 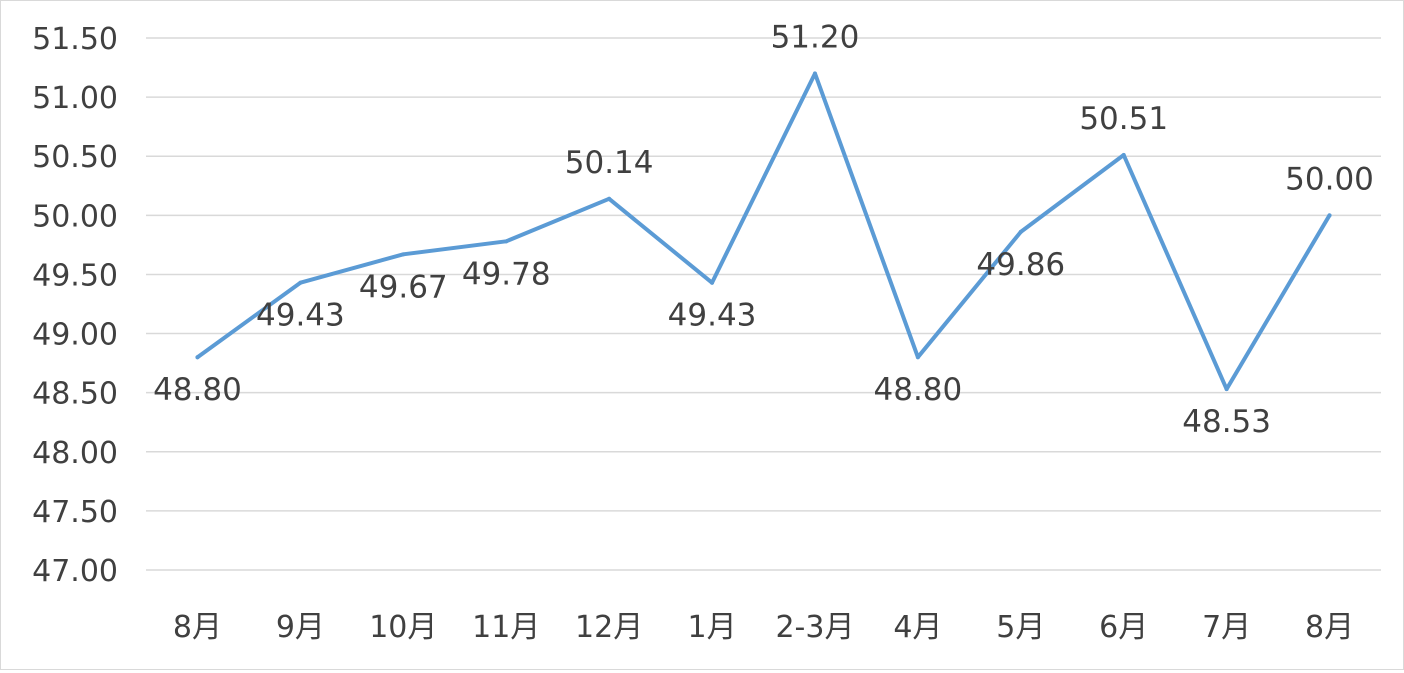 I want to click on x-category-label: 12月, so click(x=609, y=627).